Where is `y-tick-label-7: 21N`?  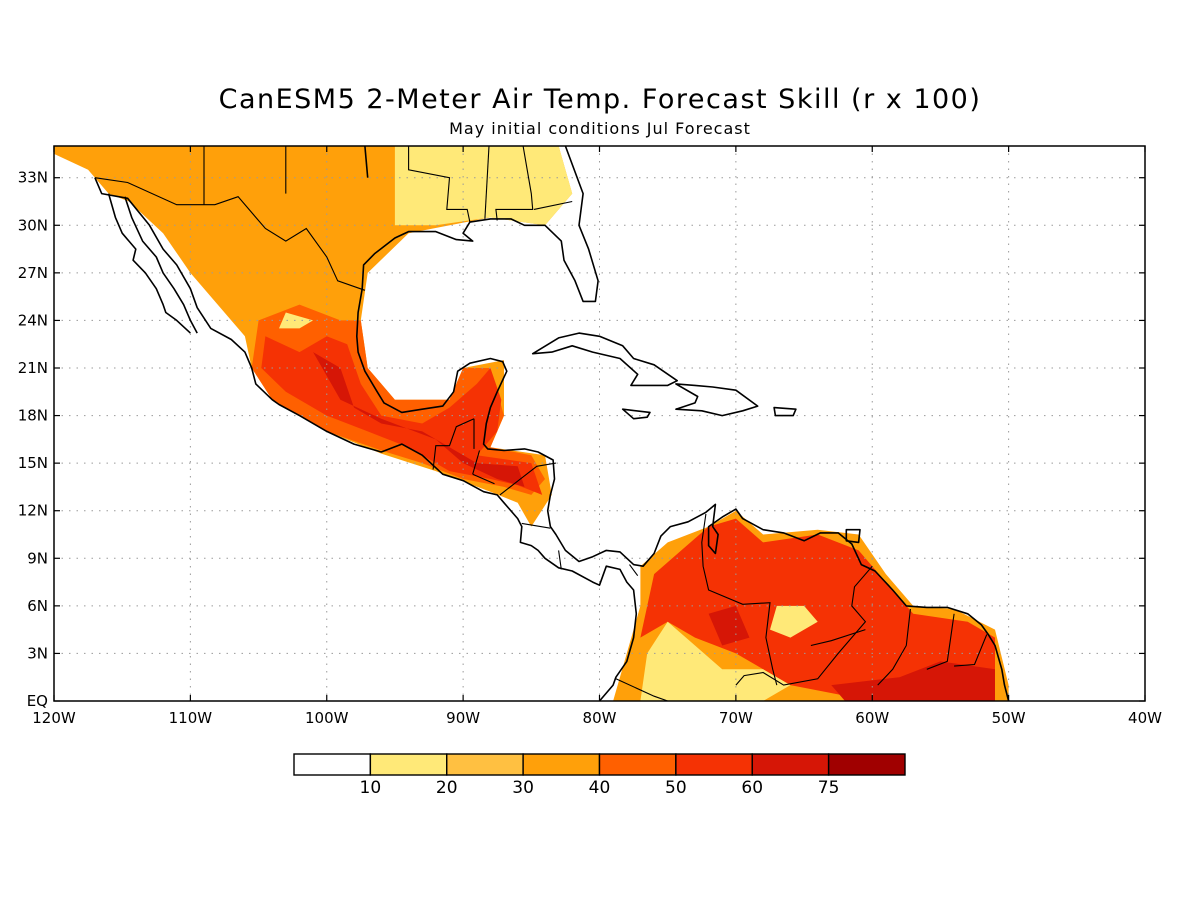
y-tick-label-7: 21N is located at coordinates (33, 368).